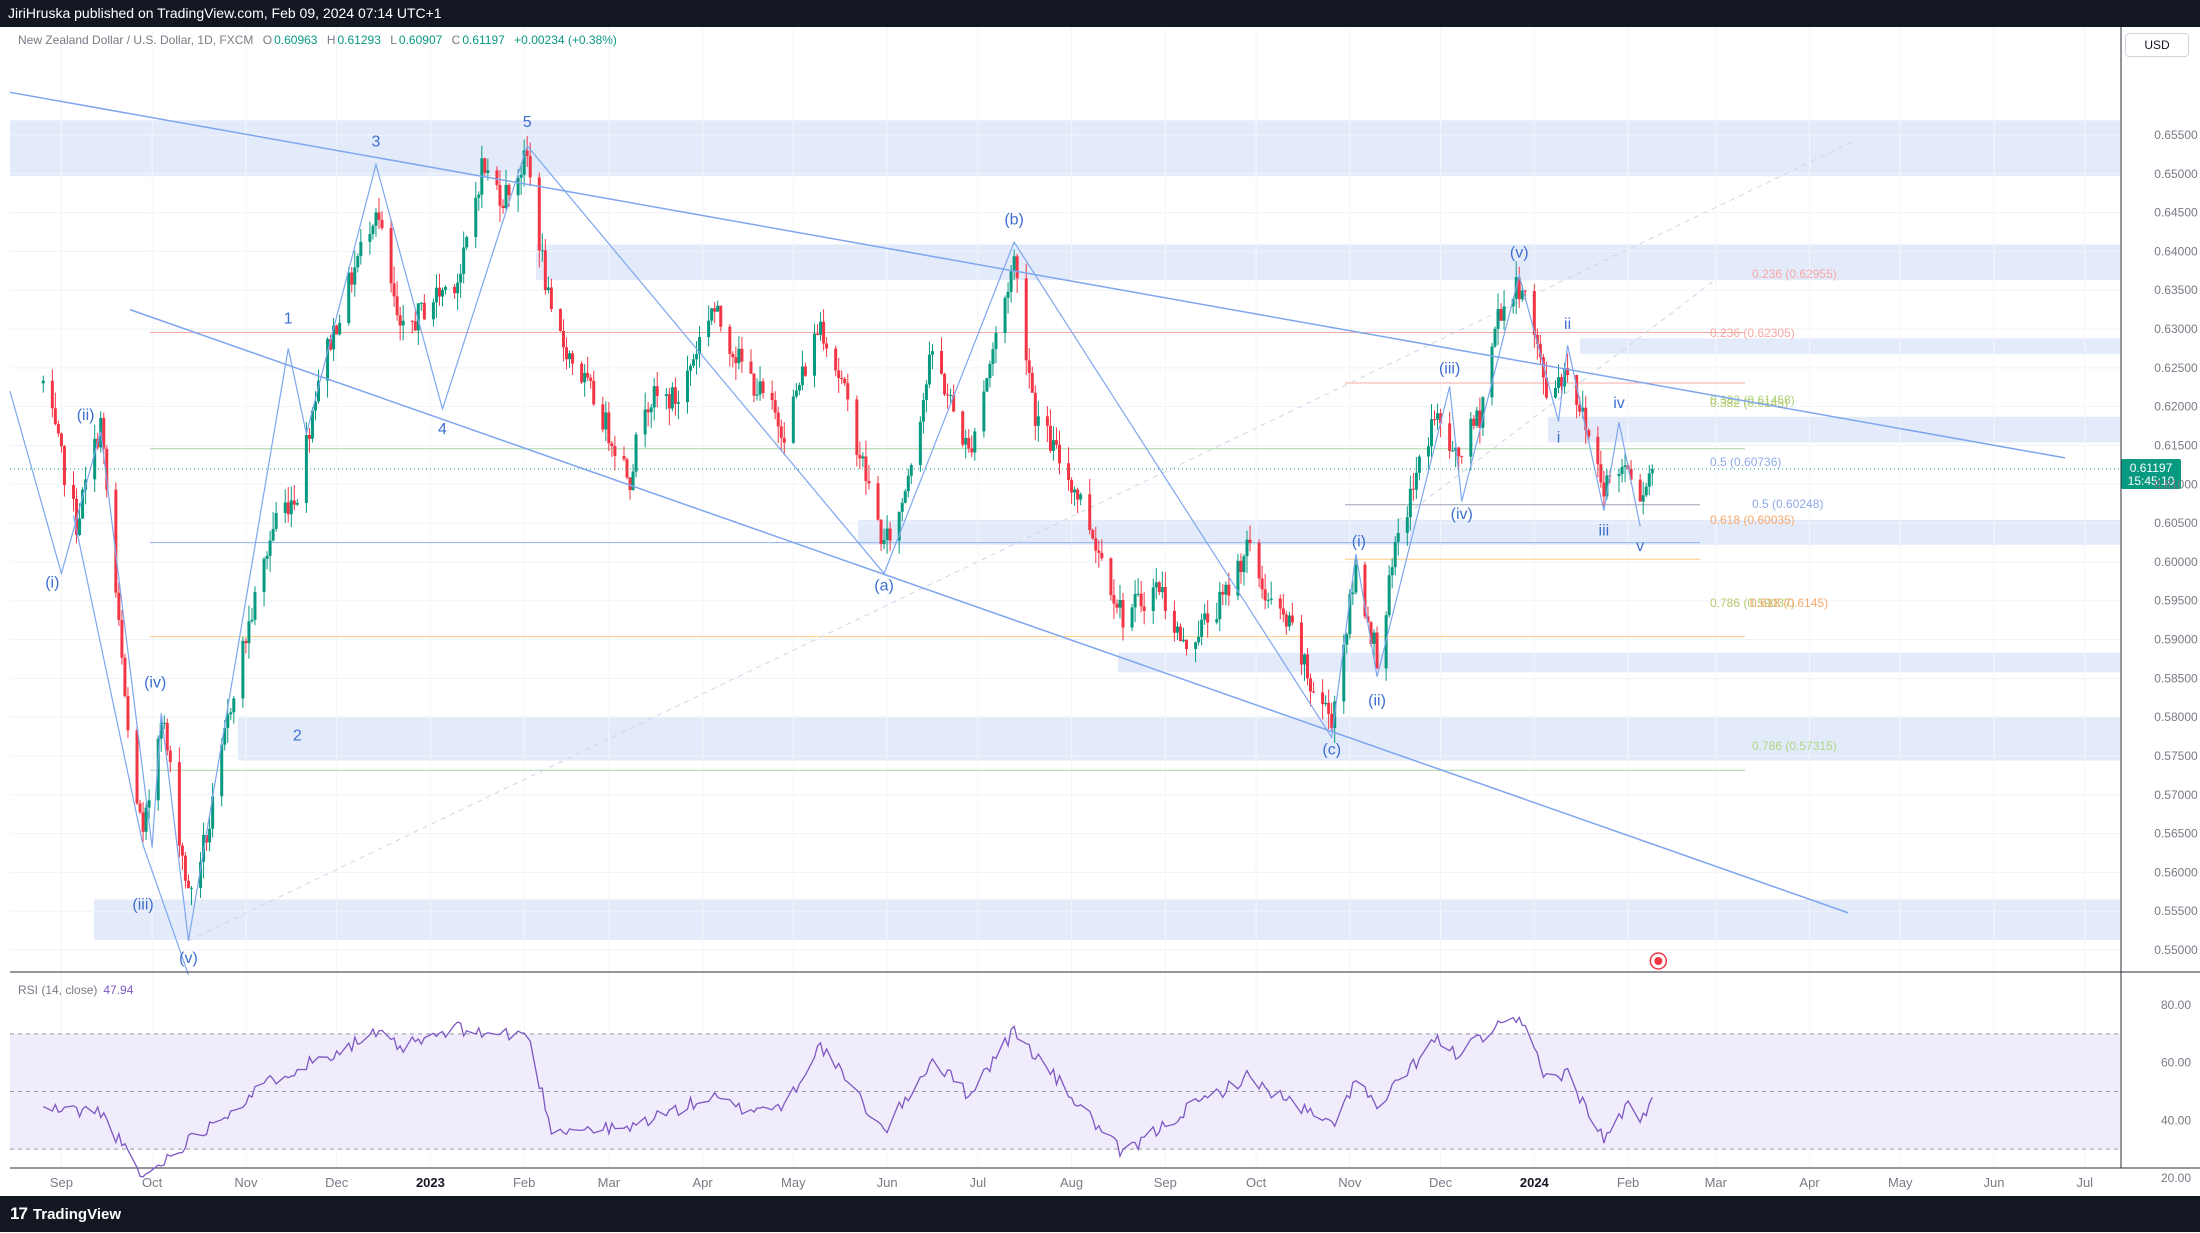  Describe the element at coordinates (887, 1182) in the screenshot. I see `x-tick-label: Jun` at that location.